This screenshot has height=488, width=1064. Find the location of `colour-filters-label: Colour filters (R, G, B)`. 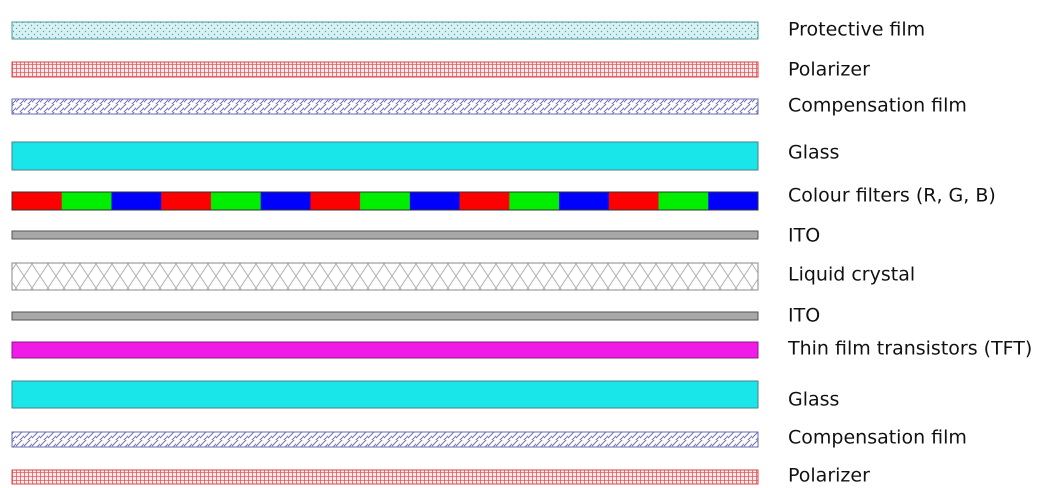

colour-filters-label: Colour filters (R, G, B) is located at coordinates (892, 196).